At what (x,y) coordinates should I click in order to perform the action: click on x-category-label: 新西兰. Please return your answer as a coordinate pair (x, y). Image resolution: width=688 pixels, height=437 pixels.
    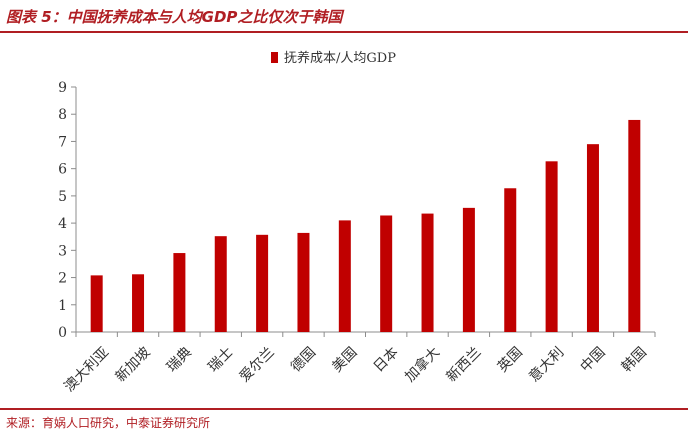
    Looking at the image, I should click on (463, 364).